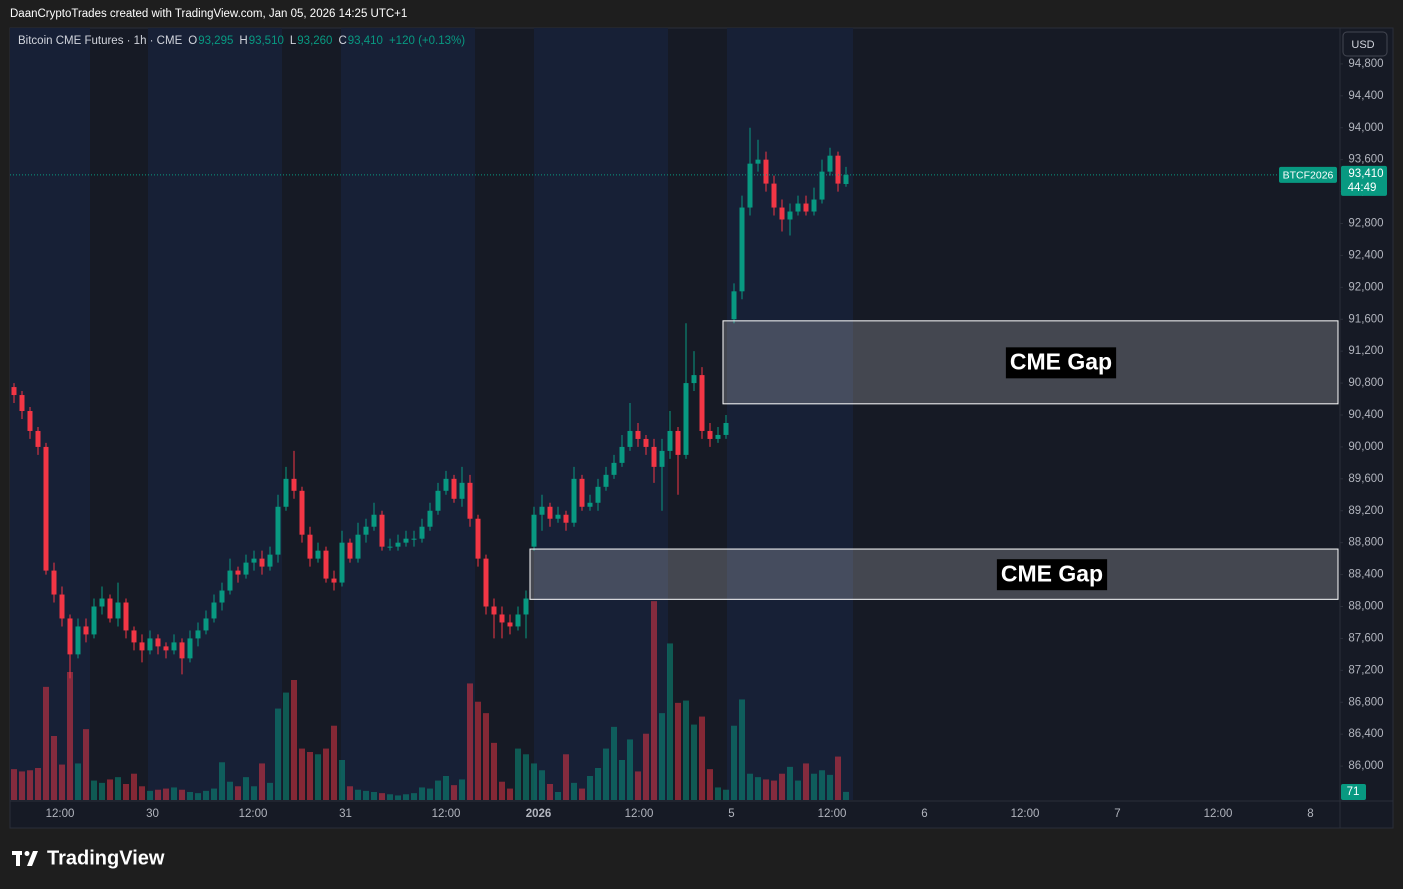 This screenshot has width=1403, height=889. What do you see at coordinates (427, 41) in the screenshot?
I see `legend-text: +120 (+0.13%)` at bounding box center [427, 41].